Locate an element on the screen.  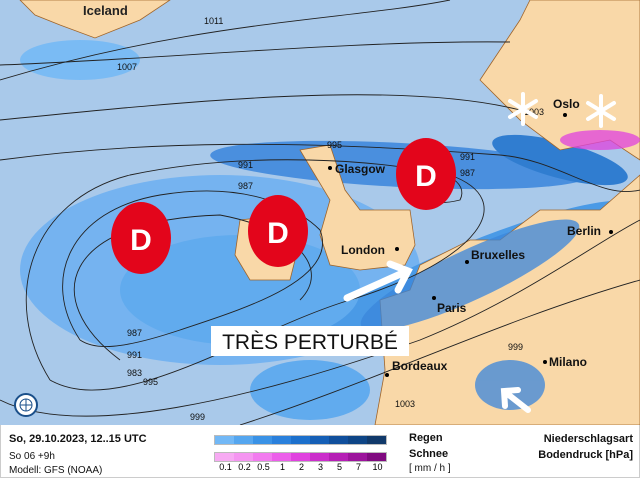
isobar-label: 1011 is located at coordinates (213, 21).